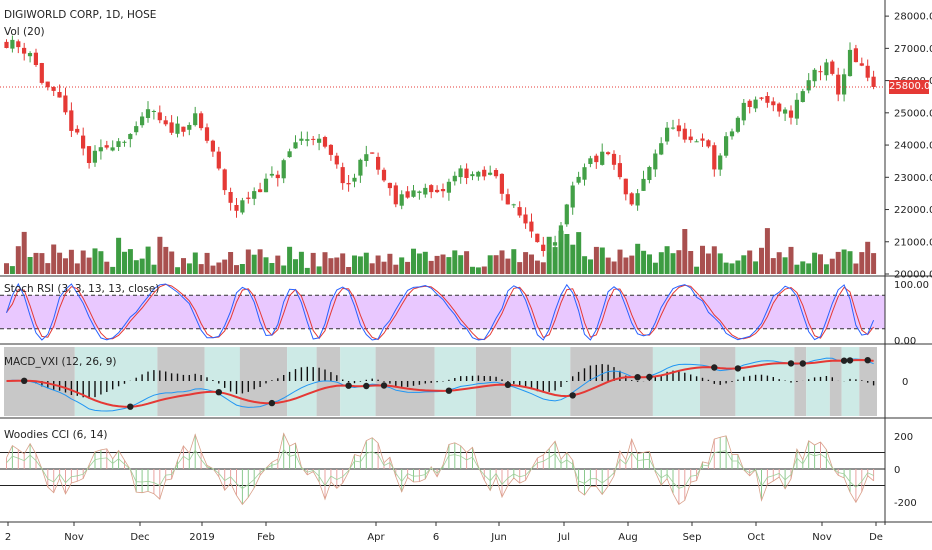  Describe the element at coordinates (442, 469) in the screenshot. I see `woodies-cci-pane` at that location.